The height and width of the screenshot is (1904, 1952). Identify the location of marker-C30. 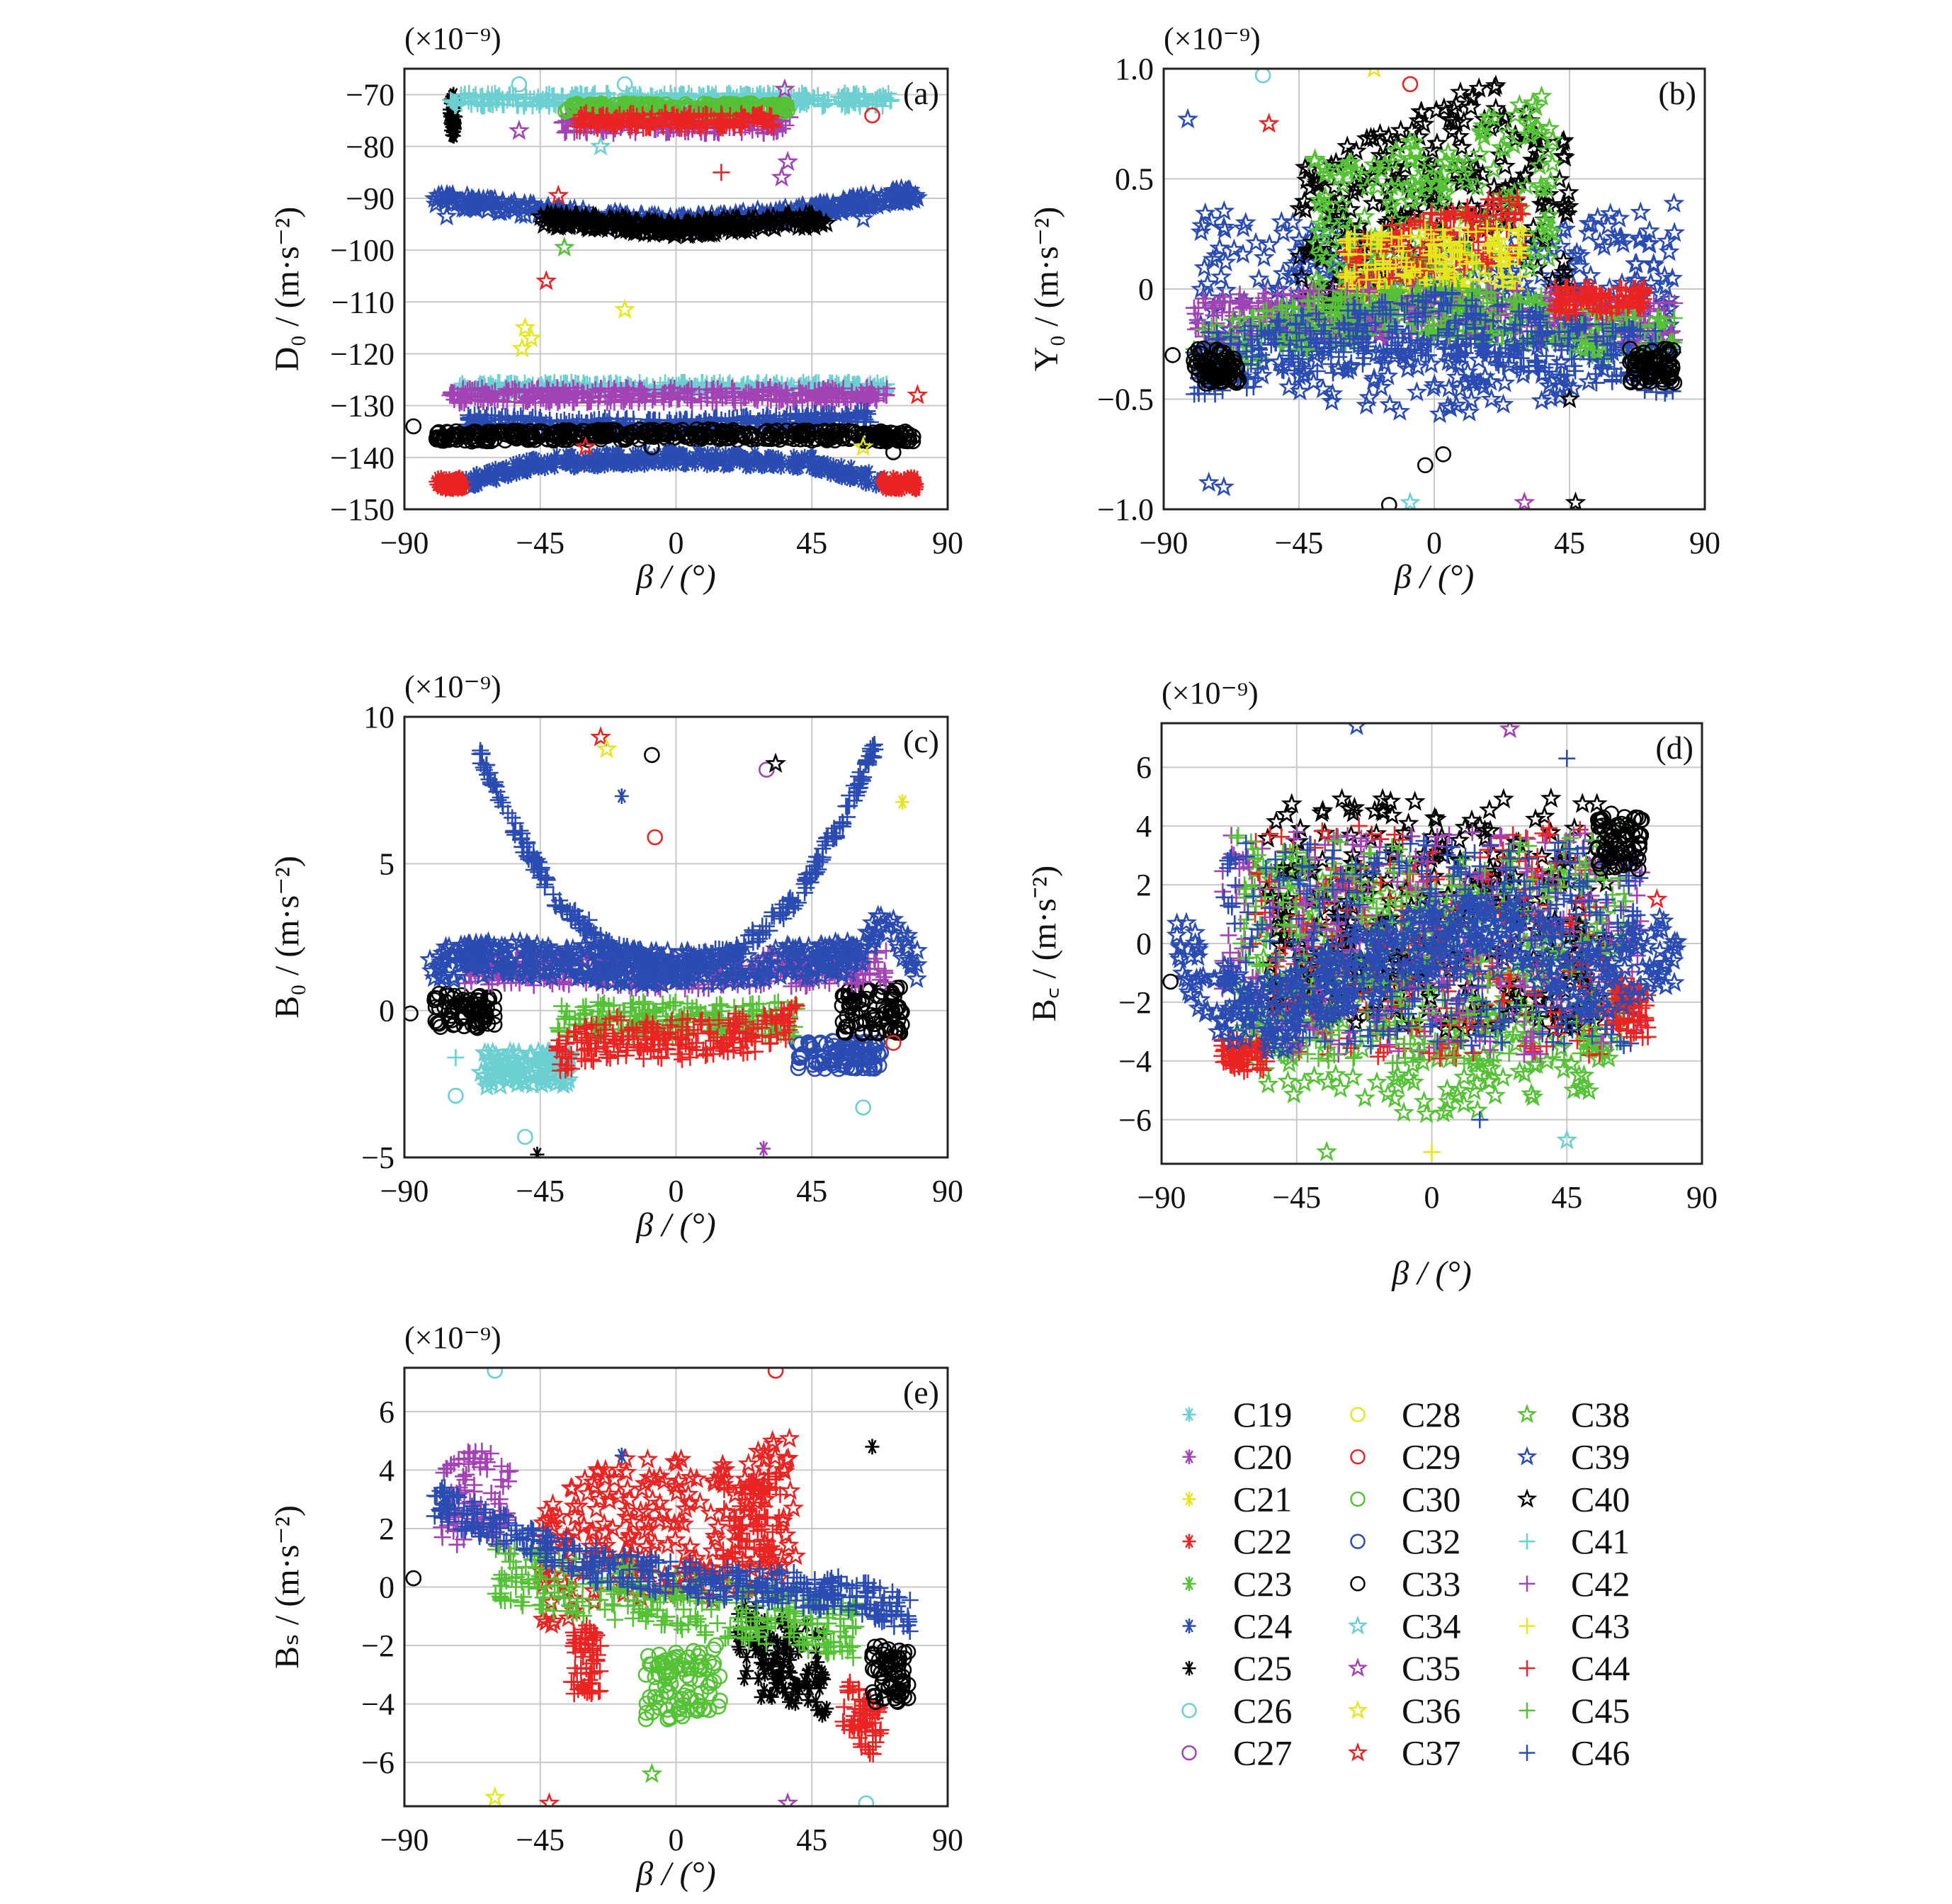
(731, 104).